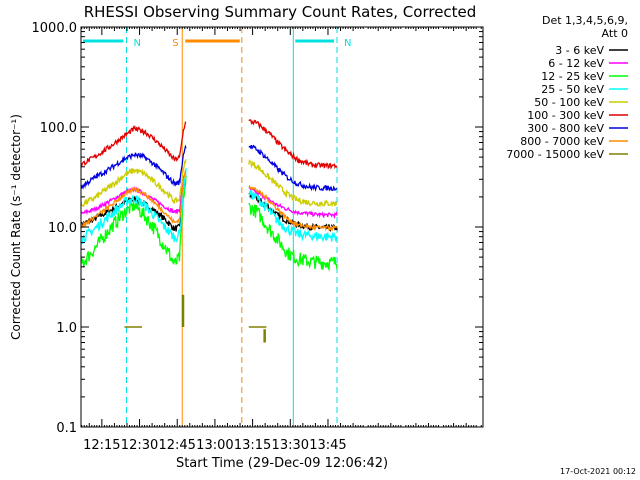 The image size is (640, 480). I want to click on series-7-line-after-gap, so click(293, 208).